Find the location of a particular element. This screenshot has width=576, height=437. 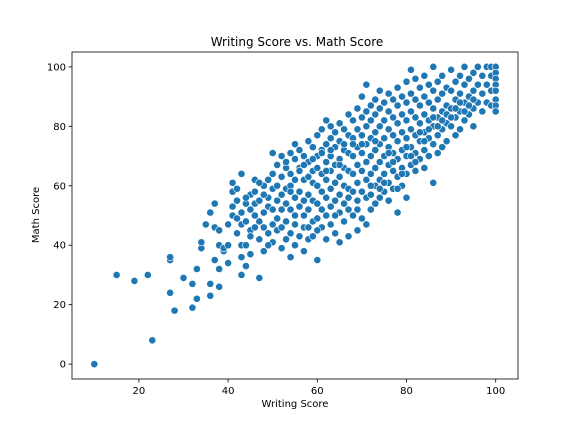

x-axis-ticks: 20 40 60 80 100 is located at coordinates (319, 388).